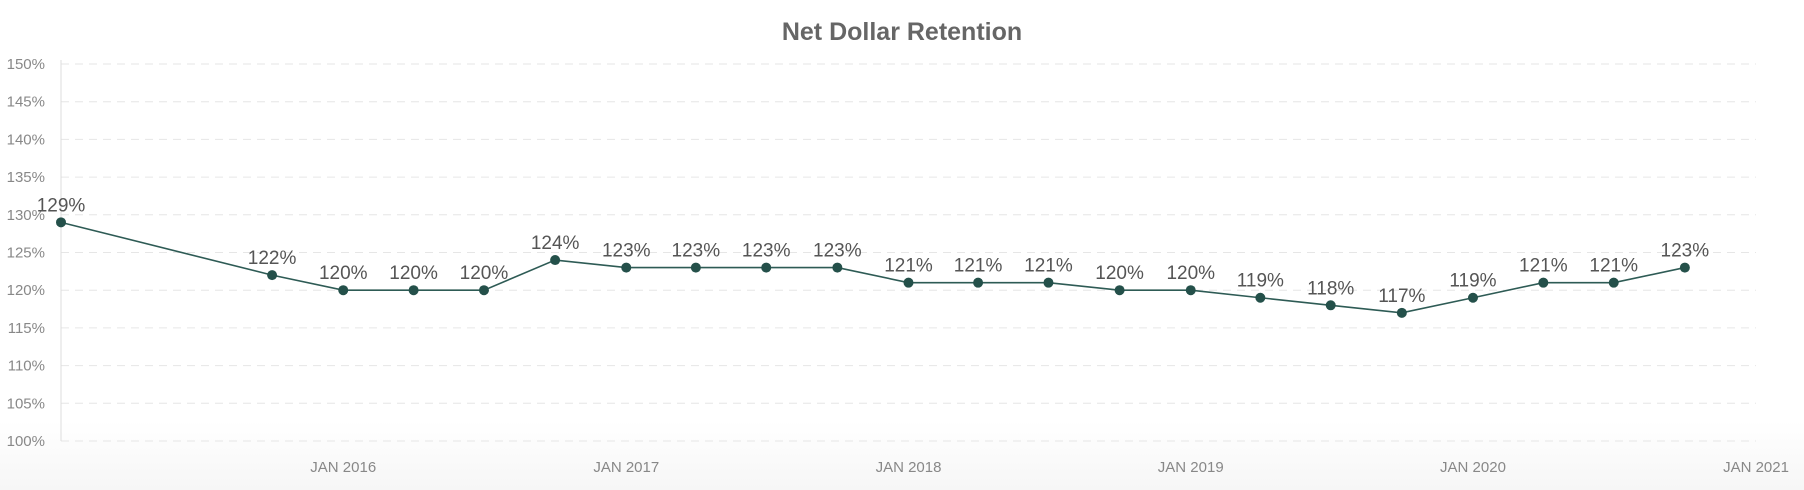 This screenshot has width=1804, height=490. Describe the element at coordinates (26, 441) in the screenshot. I see `y-tick-label: 100%` at that location.